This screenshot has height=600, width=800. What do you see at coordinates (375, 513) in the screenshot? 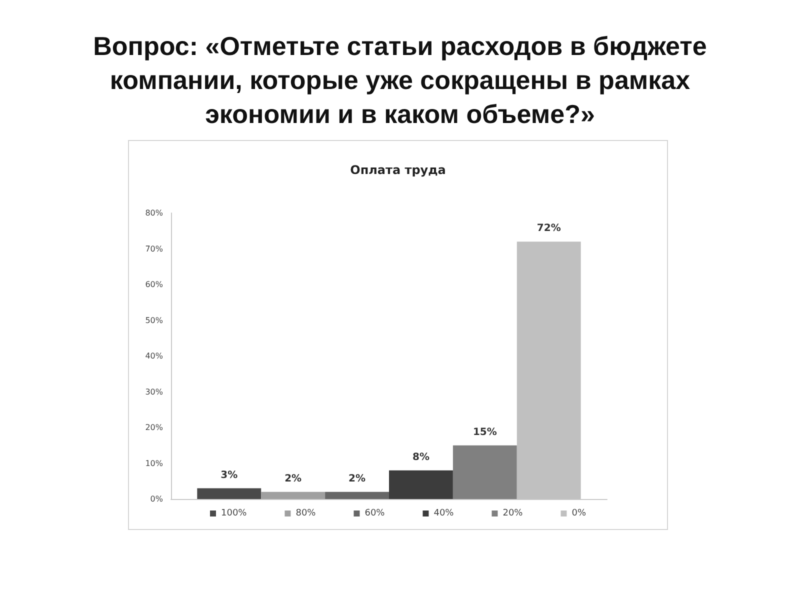
I see `legend-label: 60%` at bounding box center [375, 513].